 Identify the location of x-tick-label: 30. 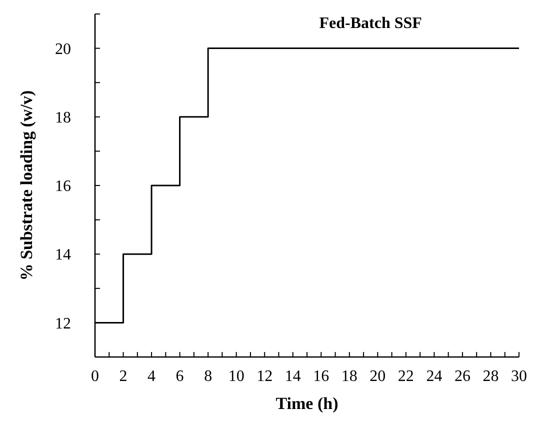
(519, 376).